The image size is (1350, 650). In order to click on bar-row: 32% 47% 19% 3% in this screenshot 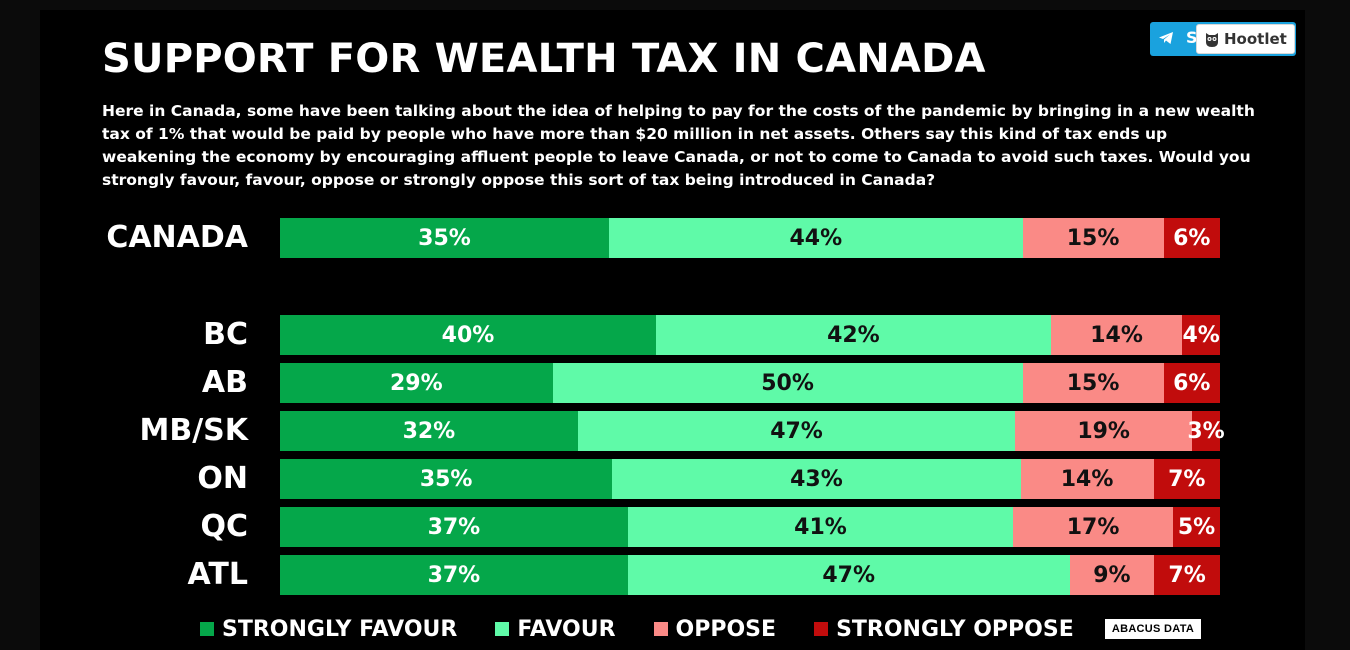, I will do `click(752, 431)`.